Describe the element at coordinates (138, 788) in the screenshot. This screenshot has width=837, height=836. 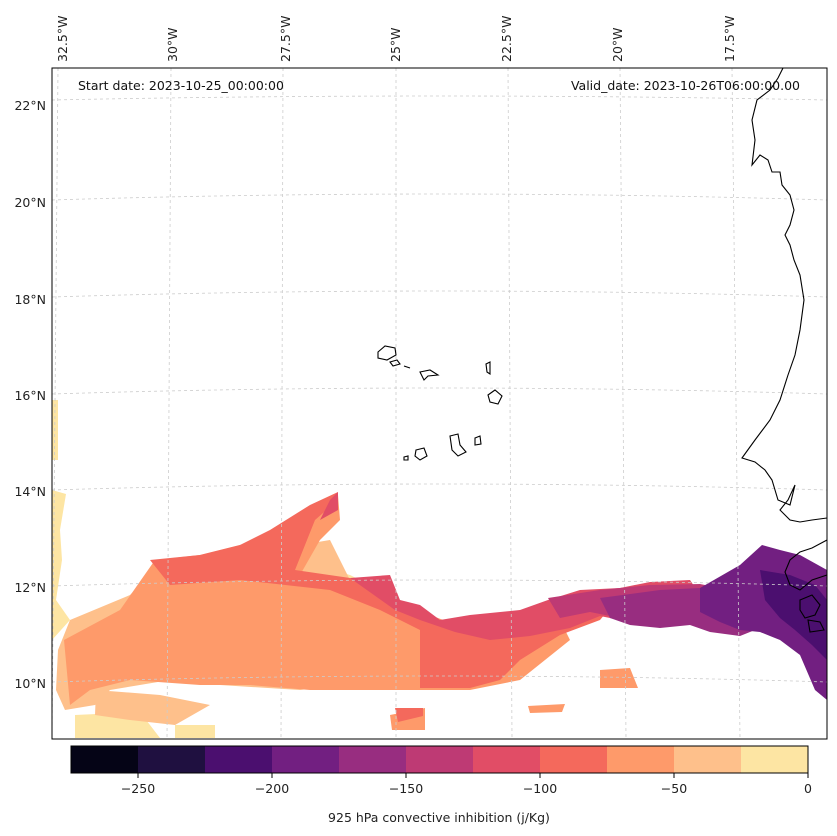
I see `colorbar-tick-label: −250` at that location.